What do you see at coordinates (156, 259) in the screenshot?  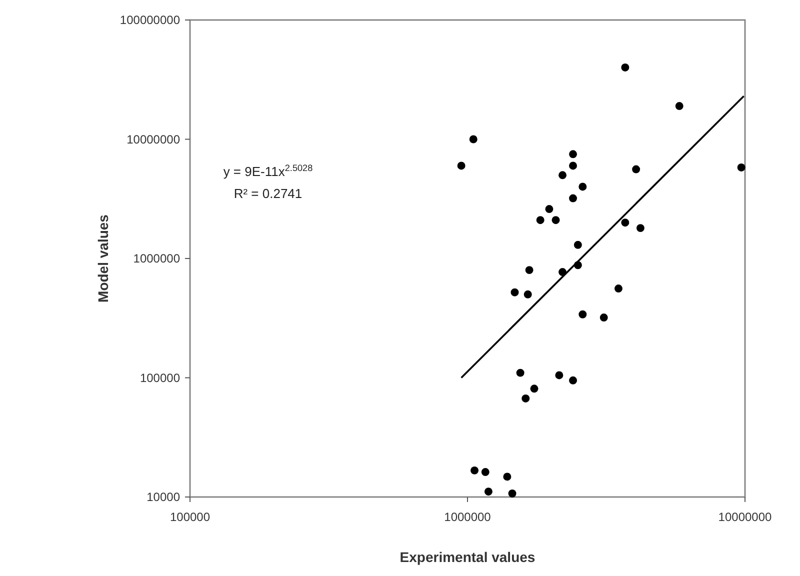 I see `y-tick-label: 1000000` at bounding box center [156, 259].